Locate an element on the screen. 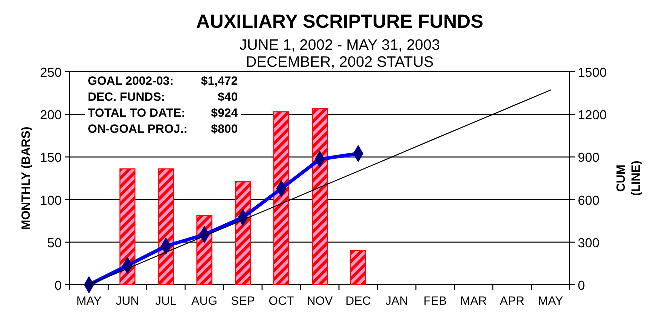 This screenshot has height=321, width=657. x-tick-label: MAR is located at coordinates (474, 301).